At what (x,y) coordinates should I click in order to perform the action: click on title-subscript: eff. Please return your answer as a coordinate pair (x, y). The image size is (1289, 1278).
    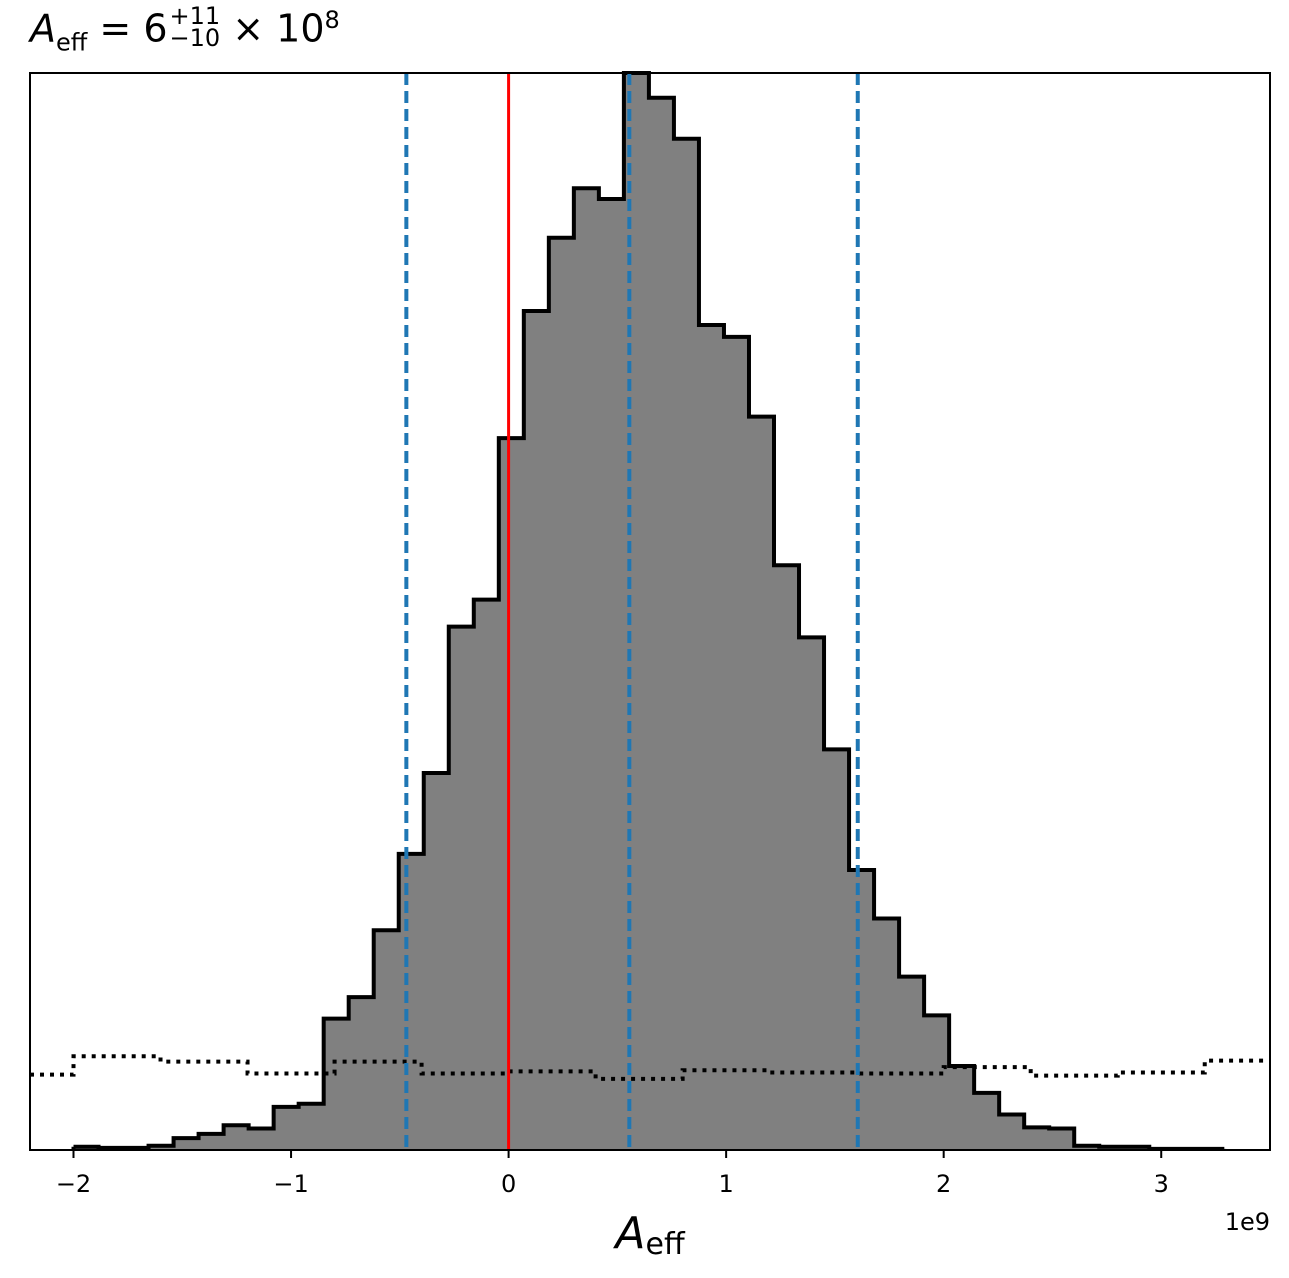
    Looking at the image, I should click on (72, 42).